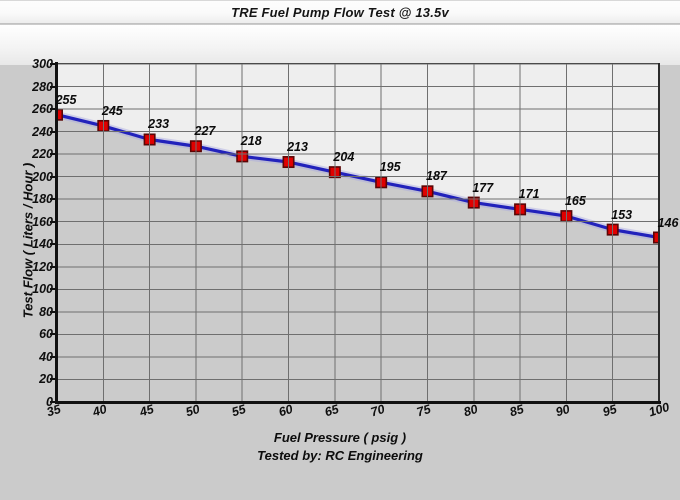 This screenshot has height=500, width=680. What do you see at coordinates (112, 110) in the screenshot?
I see `data-point-label: 245` at bounding box center [112, 110].